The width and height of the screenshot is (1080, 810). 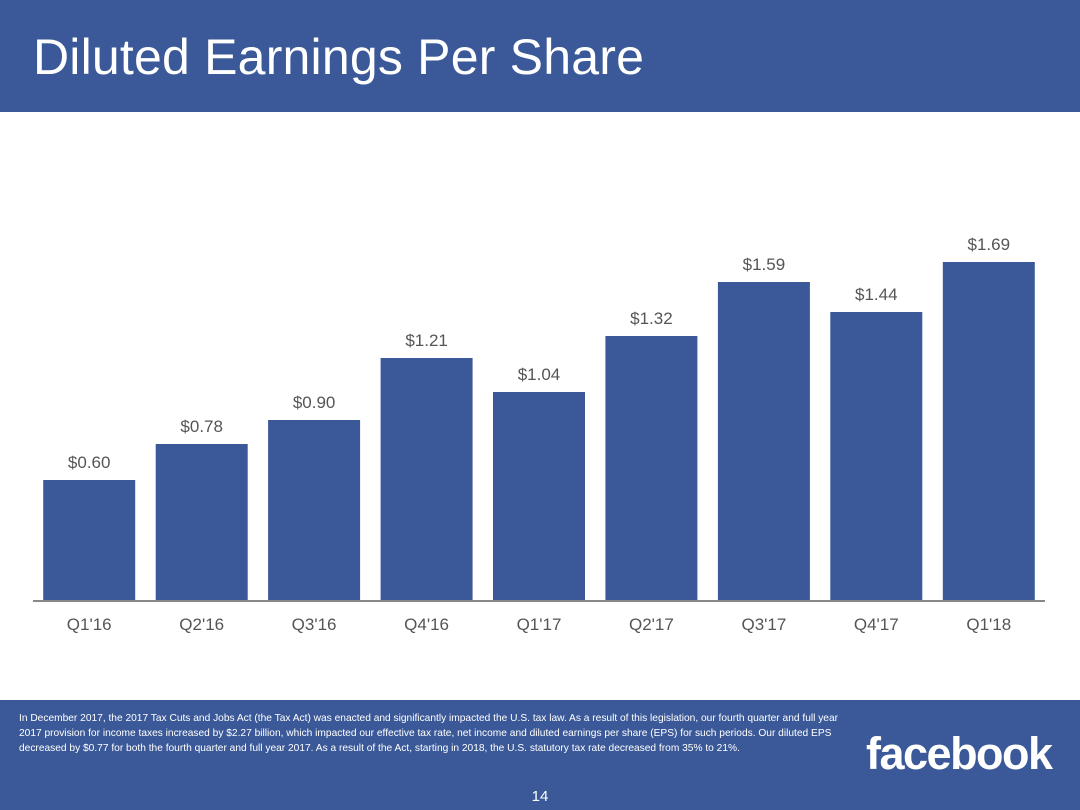 What do you see at coordinates (201, 426) in the screenshot?
I see `value-label-1: $0.78` at bounding box center [201, 426].